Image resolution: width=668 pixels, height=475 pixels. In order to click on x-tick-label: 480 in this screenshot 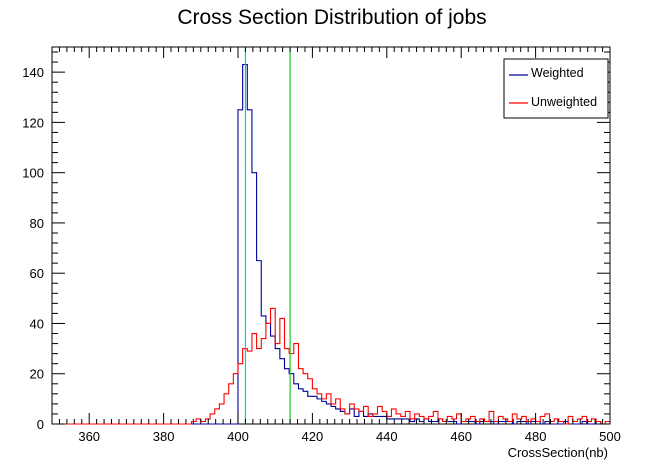, I will do `click(536, 436)`.